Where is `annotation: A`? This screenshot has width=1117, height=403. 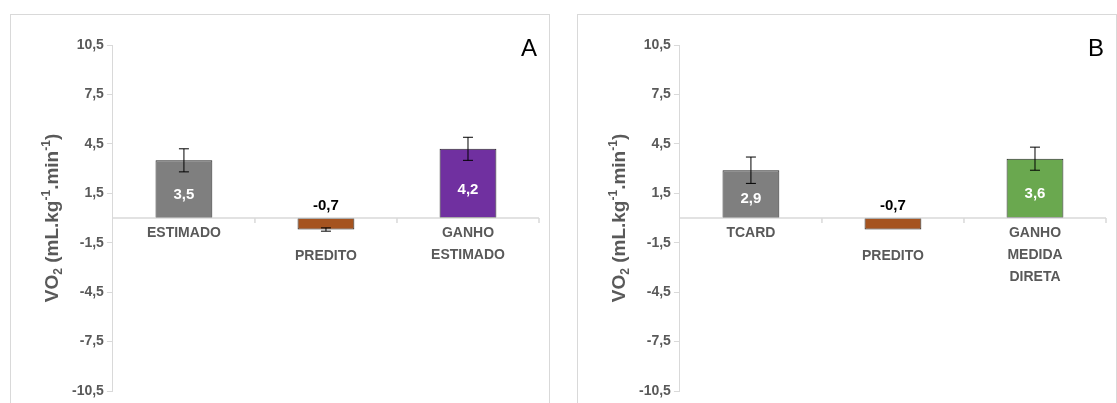 annotation: A is located at coordinates (528, 47).